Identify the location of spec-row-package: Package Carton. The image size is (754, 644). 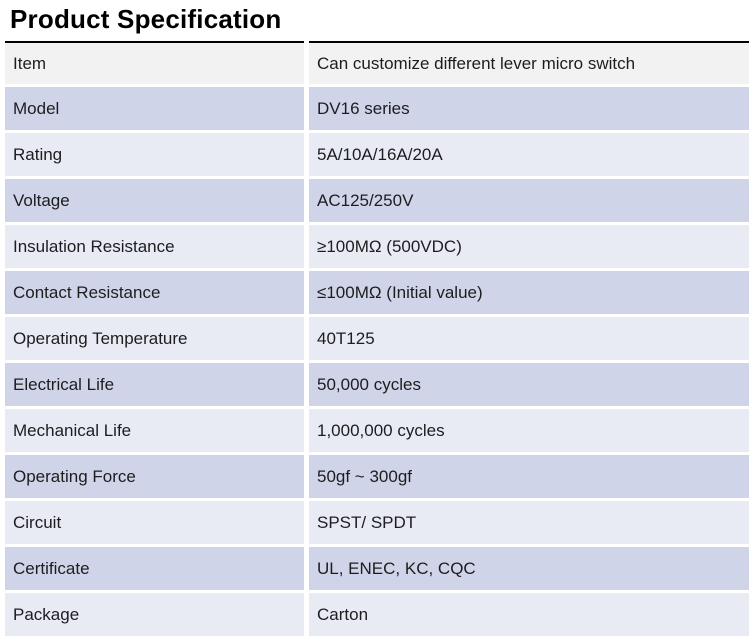
(377, 614).